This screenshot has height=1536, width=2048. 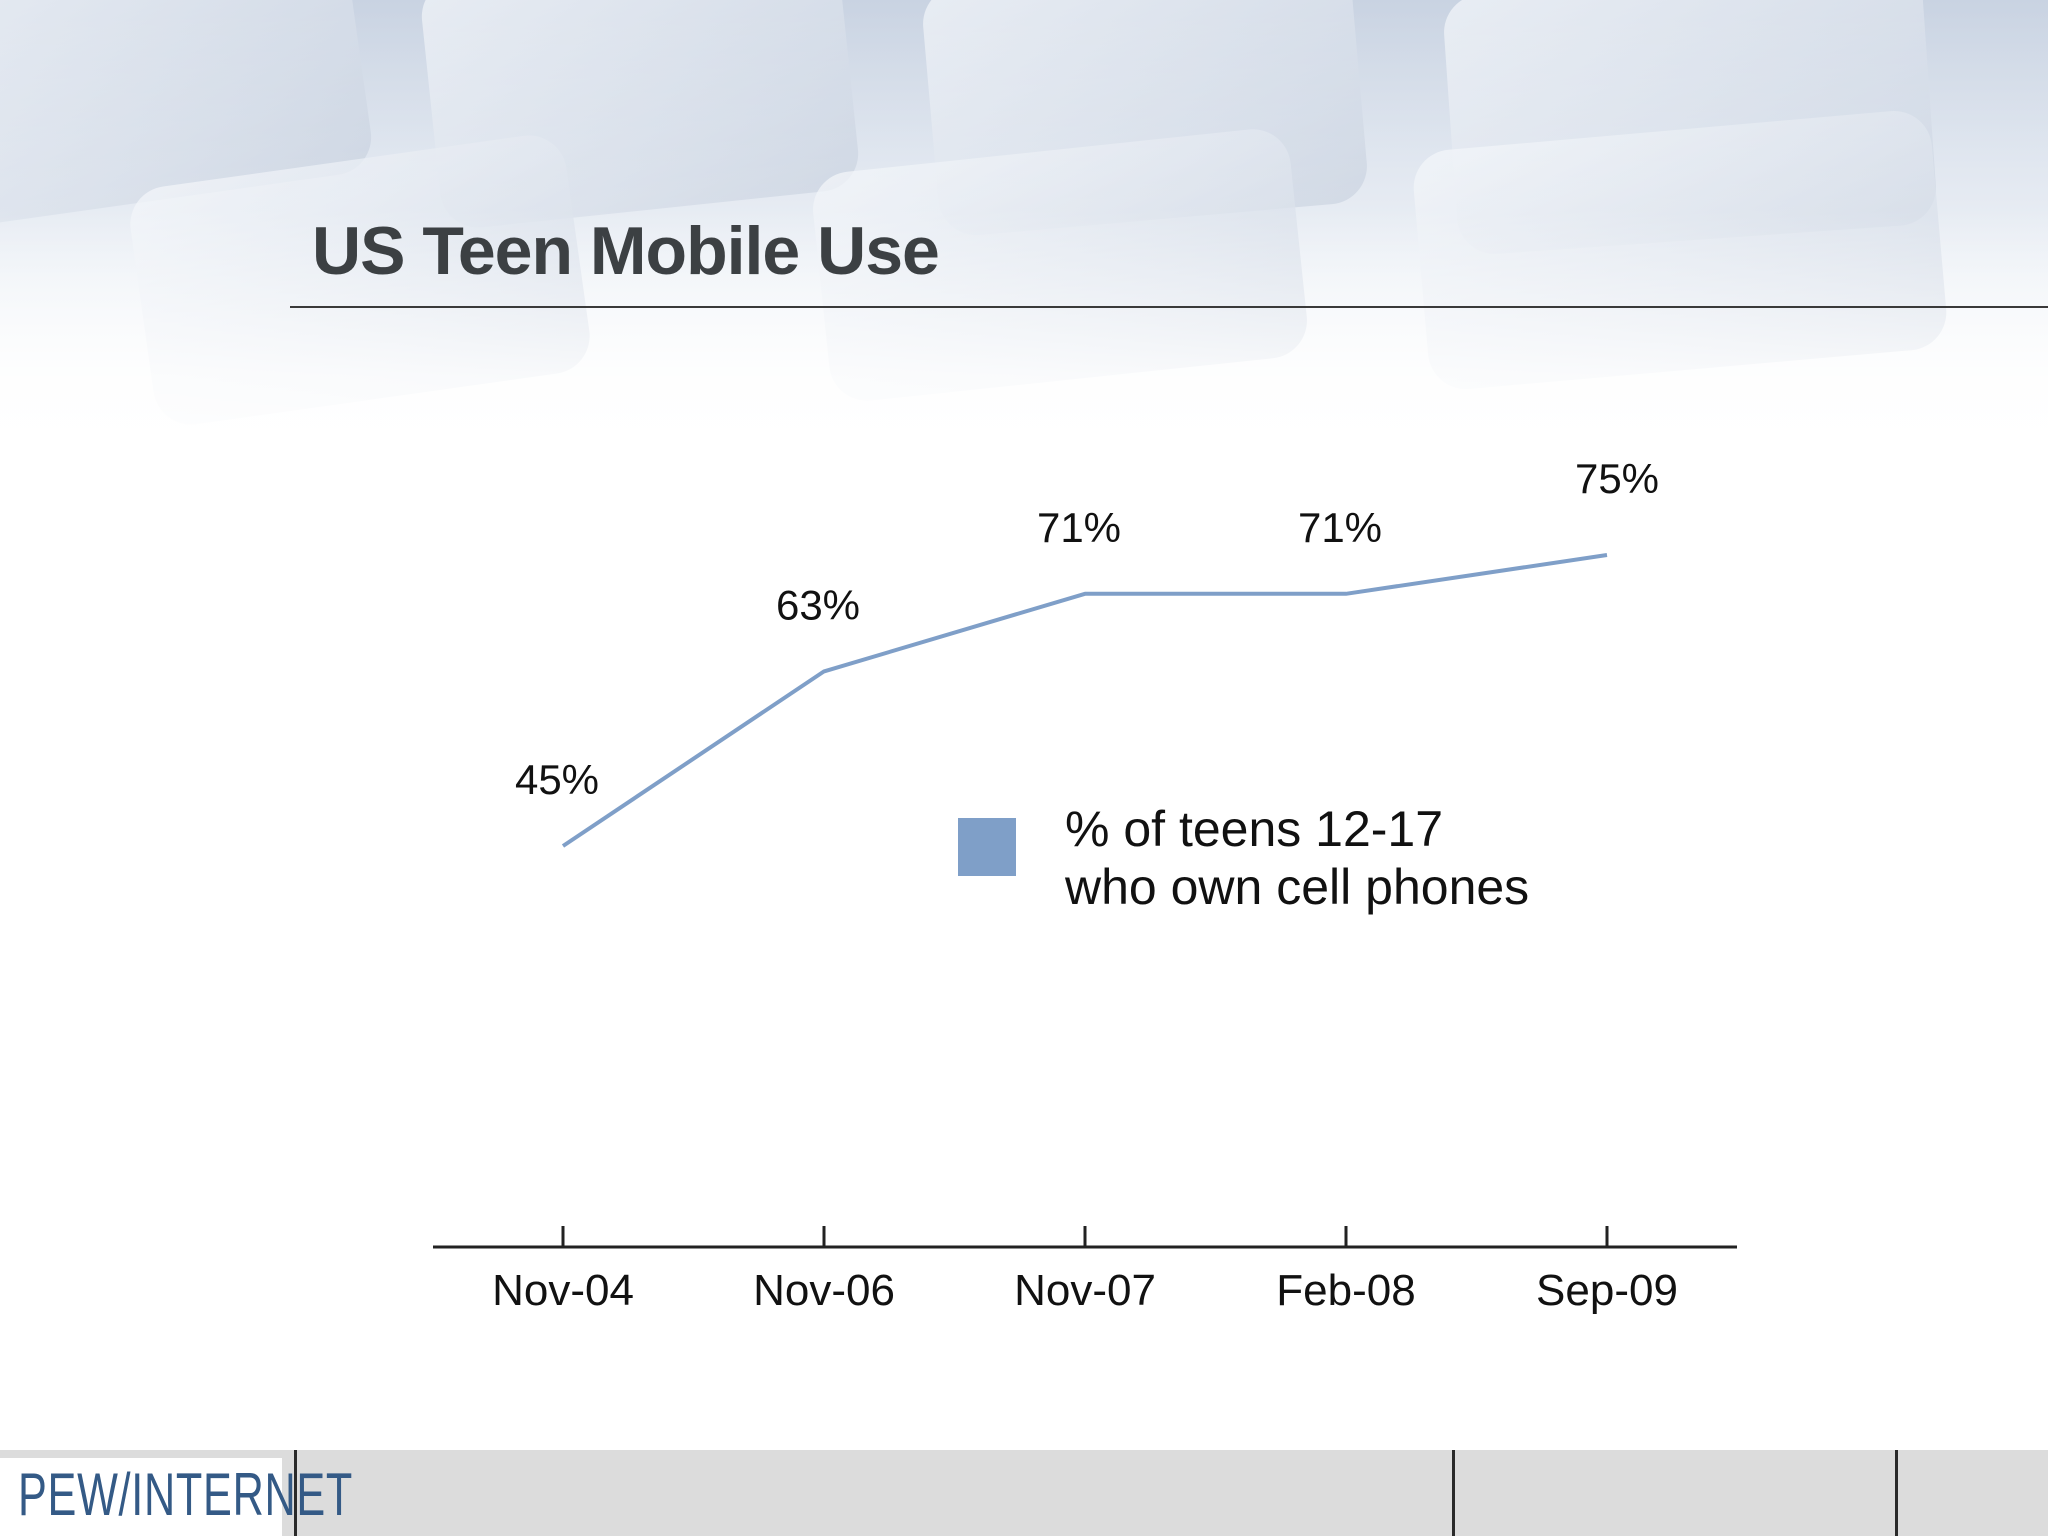 What do you see at coordinates (1169, 307) in the screenshot?
I see `title-divider` at bounding box center [1169, 307].